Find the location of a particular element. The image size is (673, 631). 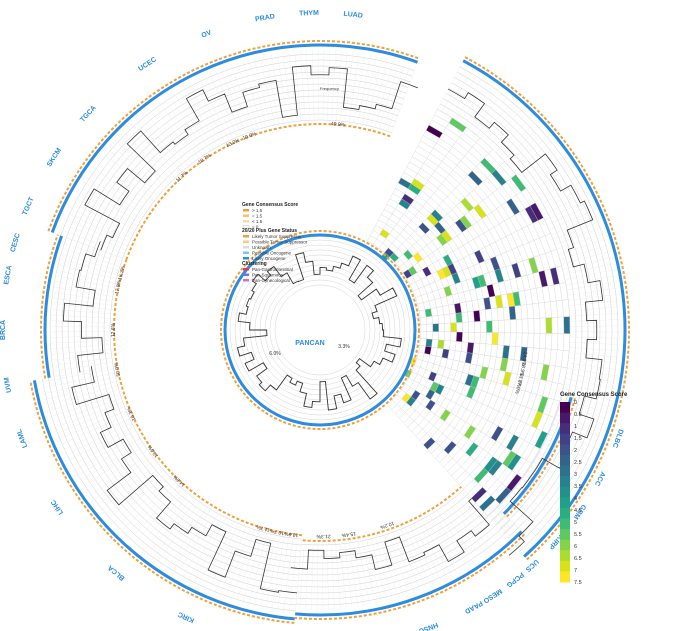

colorbar-tick-label: 6 is located at coordinates (575, 547).